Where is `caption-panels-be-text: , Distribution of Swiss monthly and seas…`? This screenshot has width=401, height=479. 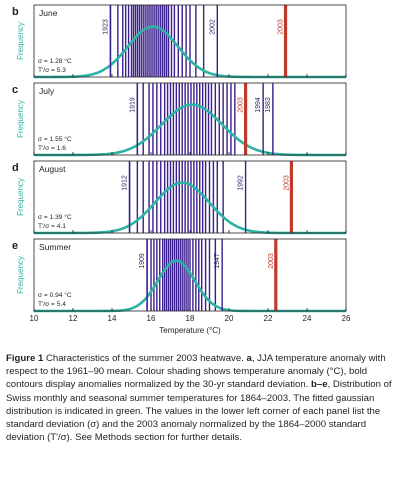 caption-panels-be-text: , Distribution of Swiss monthly and seas… is located at coordinates (199, 411).